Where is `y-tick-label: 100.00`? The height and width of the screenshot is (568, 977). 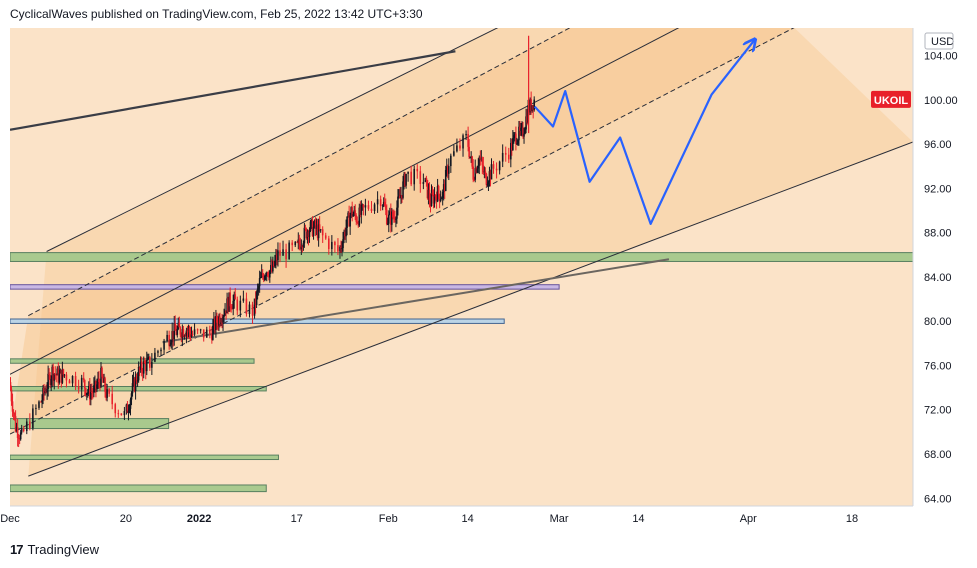
y-tick-label: 100.00 is located at coordinates (941, 101).